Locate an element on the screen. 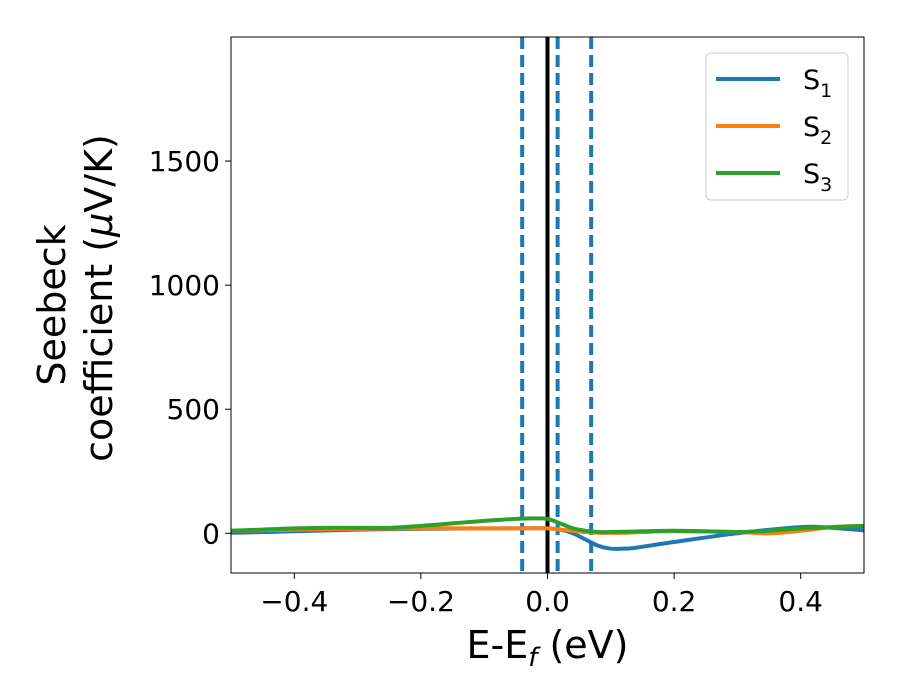  x-axis-title-main: E-E is located at coordinates (498, 645).